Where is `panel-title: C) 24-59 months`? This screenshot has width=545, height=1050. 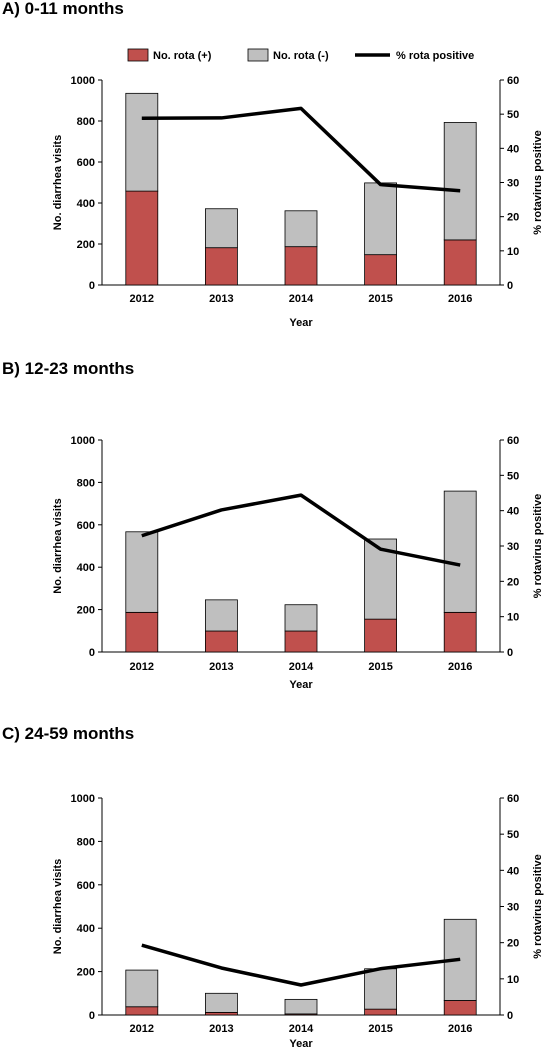
panel-title: C) 24-59 months is located at coordinates (68, 733).